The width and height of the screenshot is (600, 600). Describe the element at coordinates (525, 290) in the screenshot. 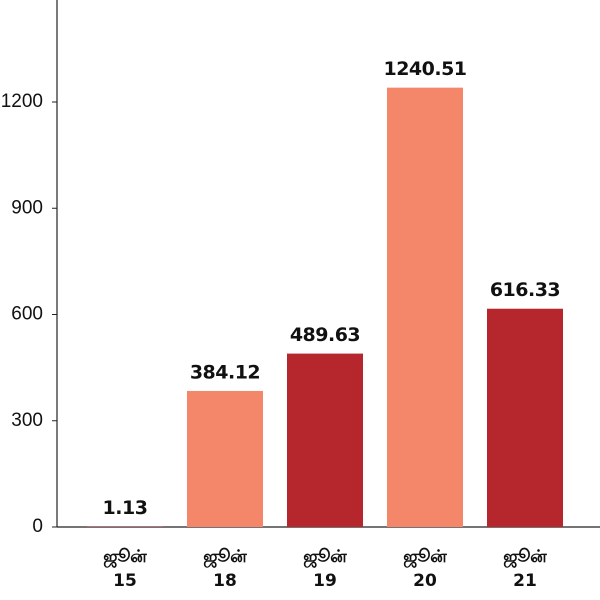

I see `value-label: 616.33` at that location.